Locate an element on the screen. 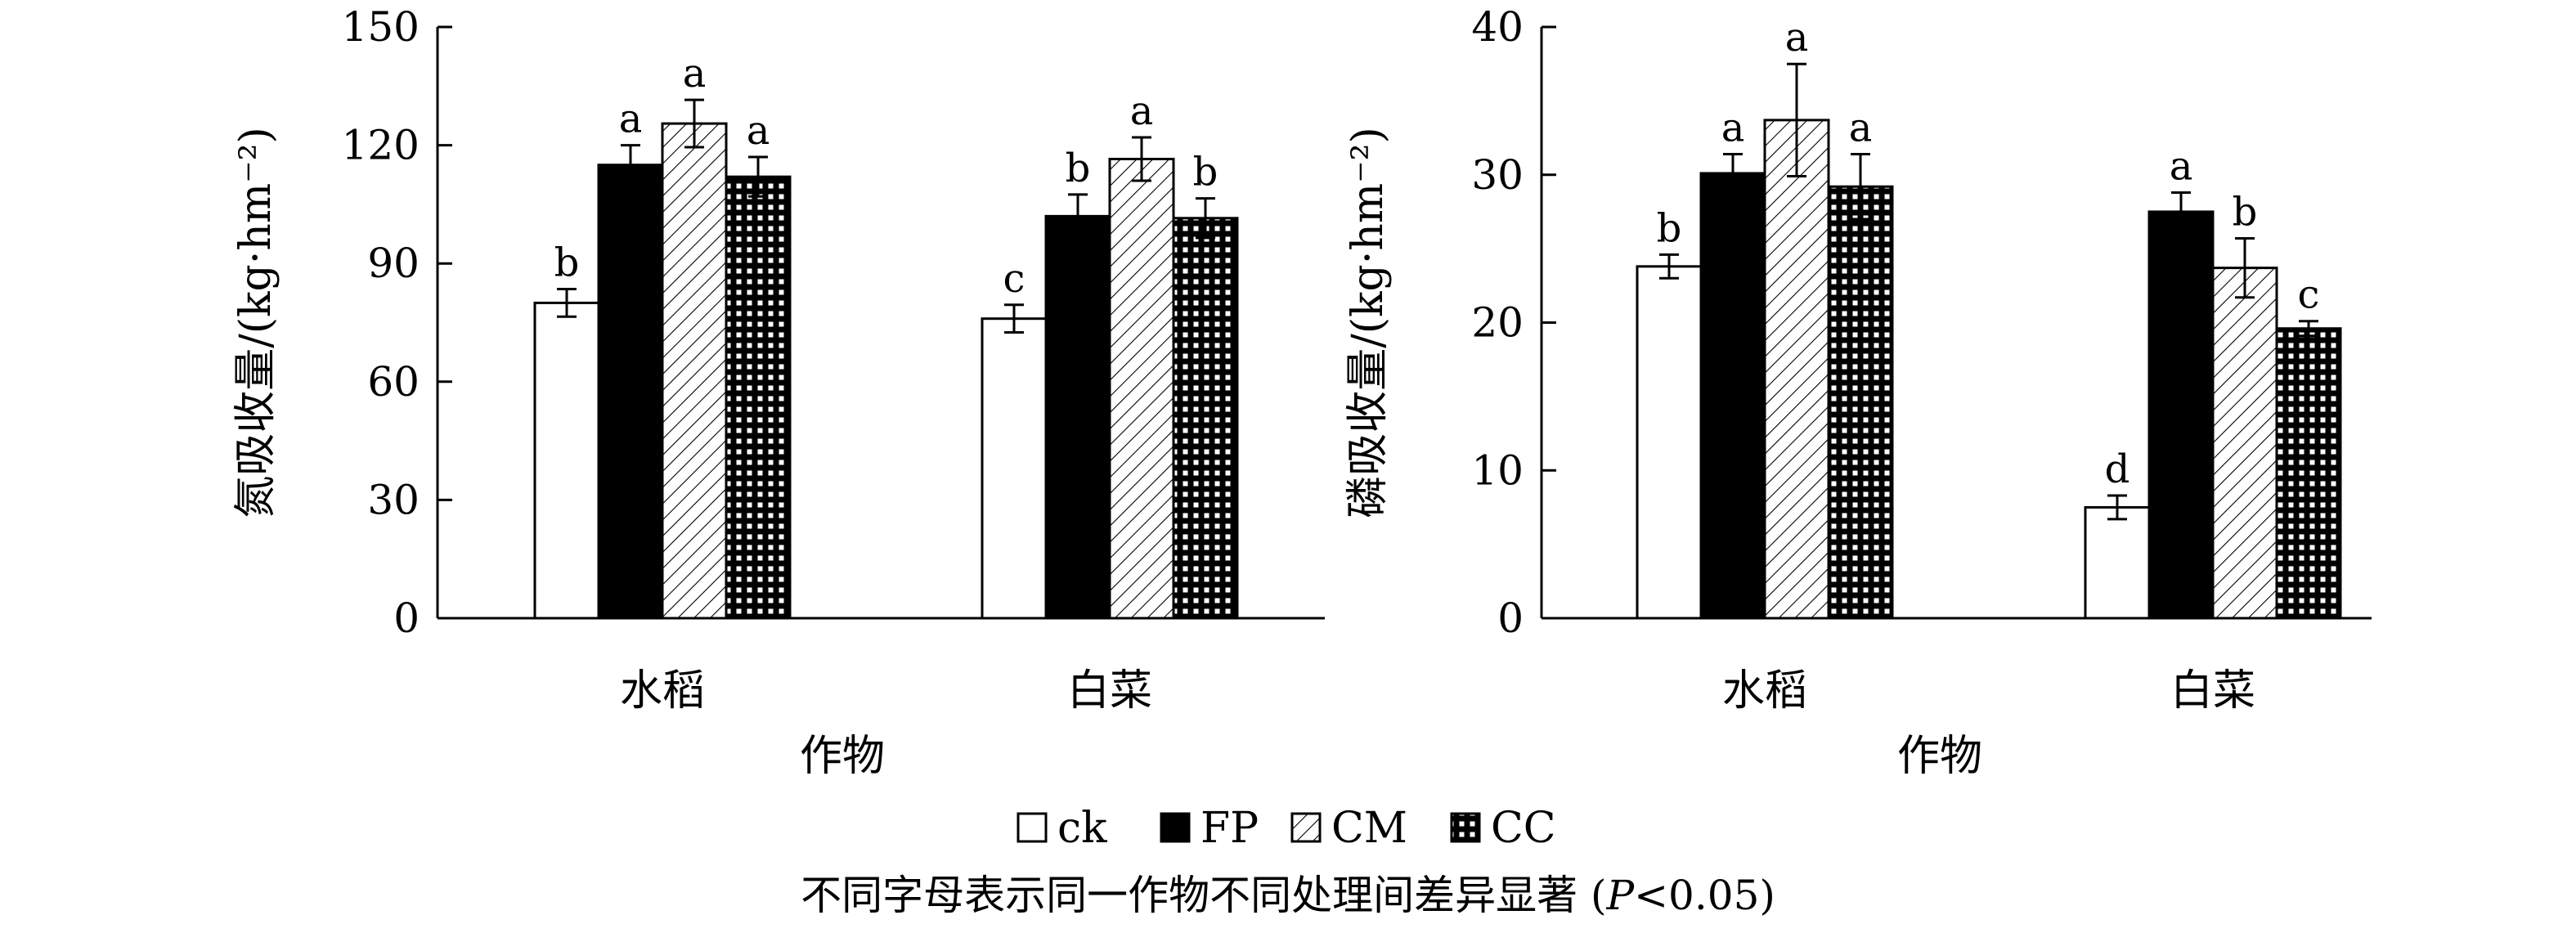 The width and height of the screenshot is (2576, 942). legend-item-ck: ck is located at coordinates (1061, 828).